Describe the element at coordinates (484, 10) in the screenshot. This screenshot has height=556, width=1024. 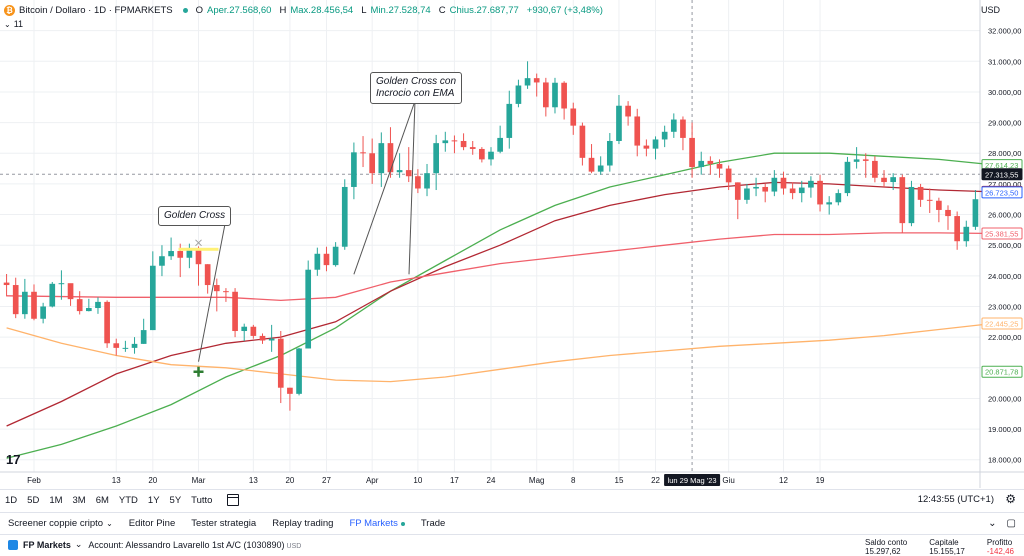
I see `close-value: Chius.27.687,77` at that location.